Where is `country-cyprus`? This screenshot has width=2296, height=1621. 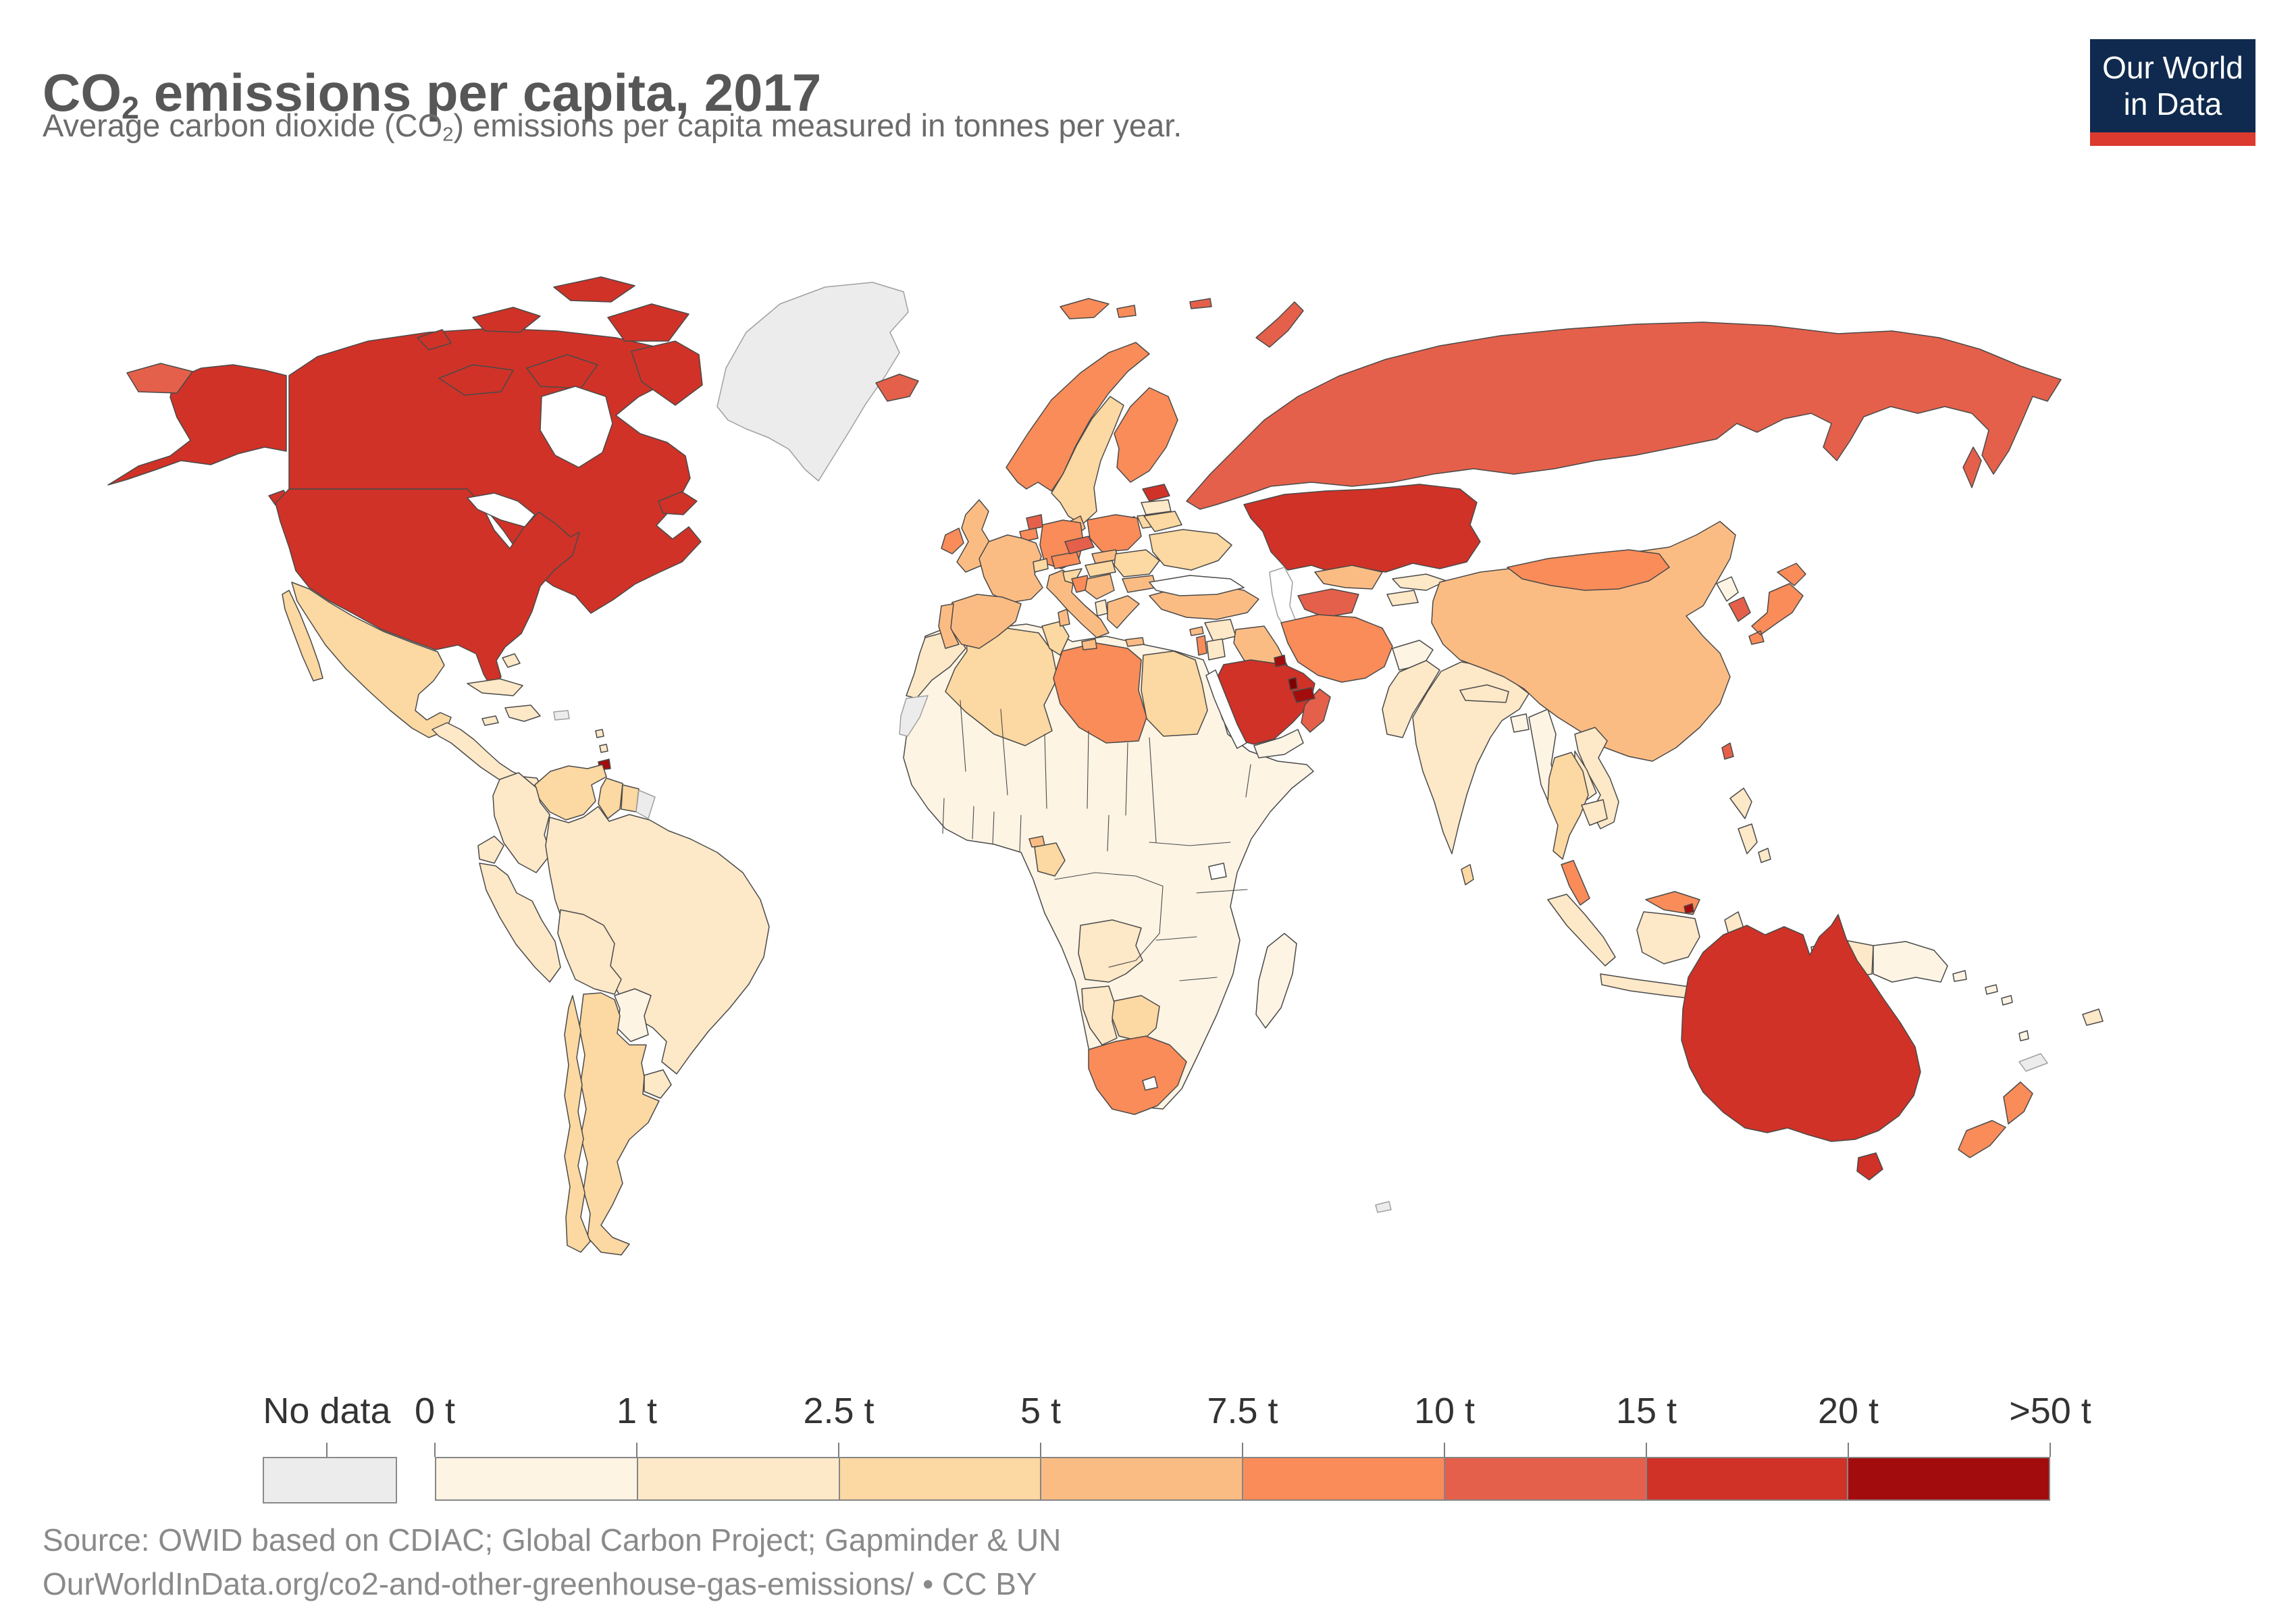 country-cyprus is located at coordinates (1196, 631).